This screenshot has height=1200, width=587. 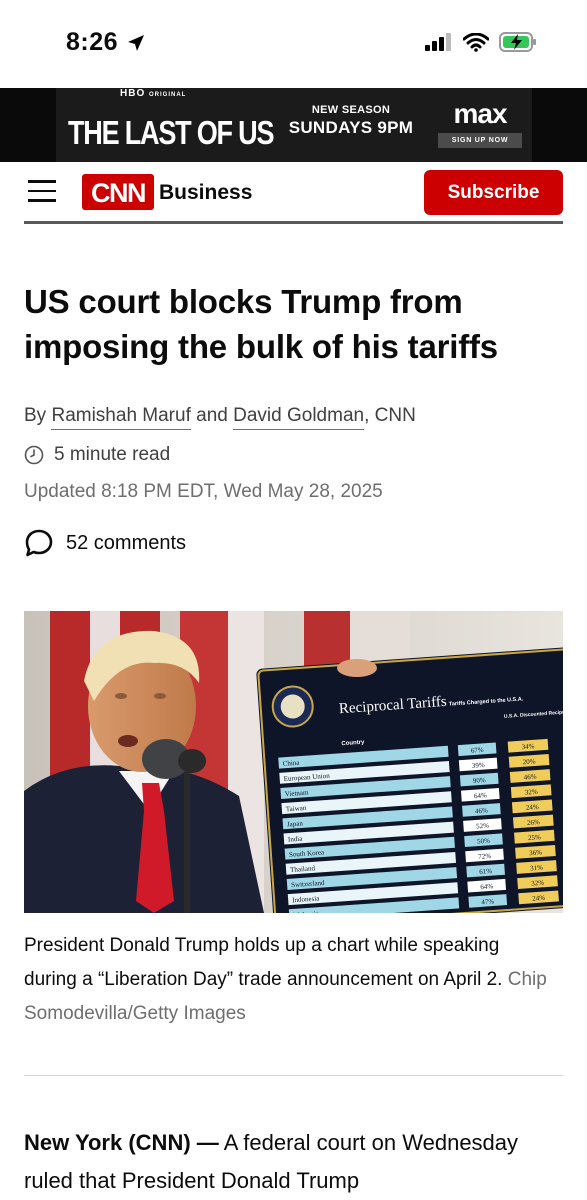 What do you see at coordinates (488, 901) in the screenshot?
I see `tariff-charged: 47%` at bounding box center [488, 901].